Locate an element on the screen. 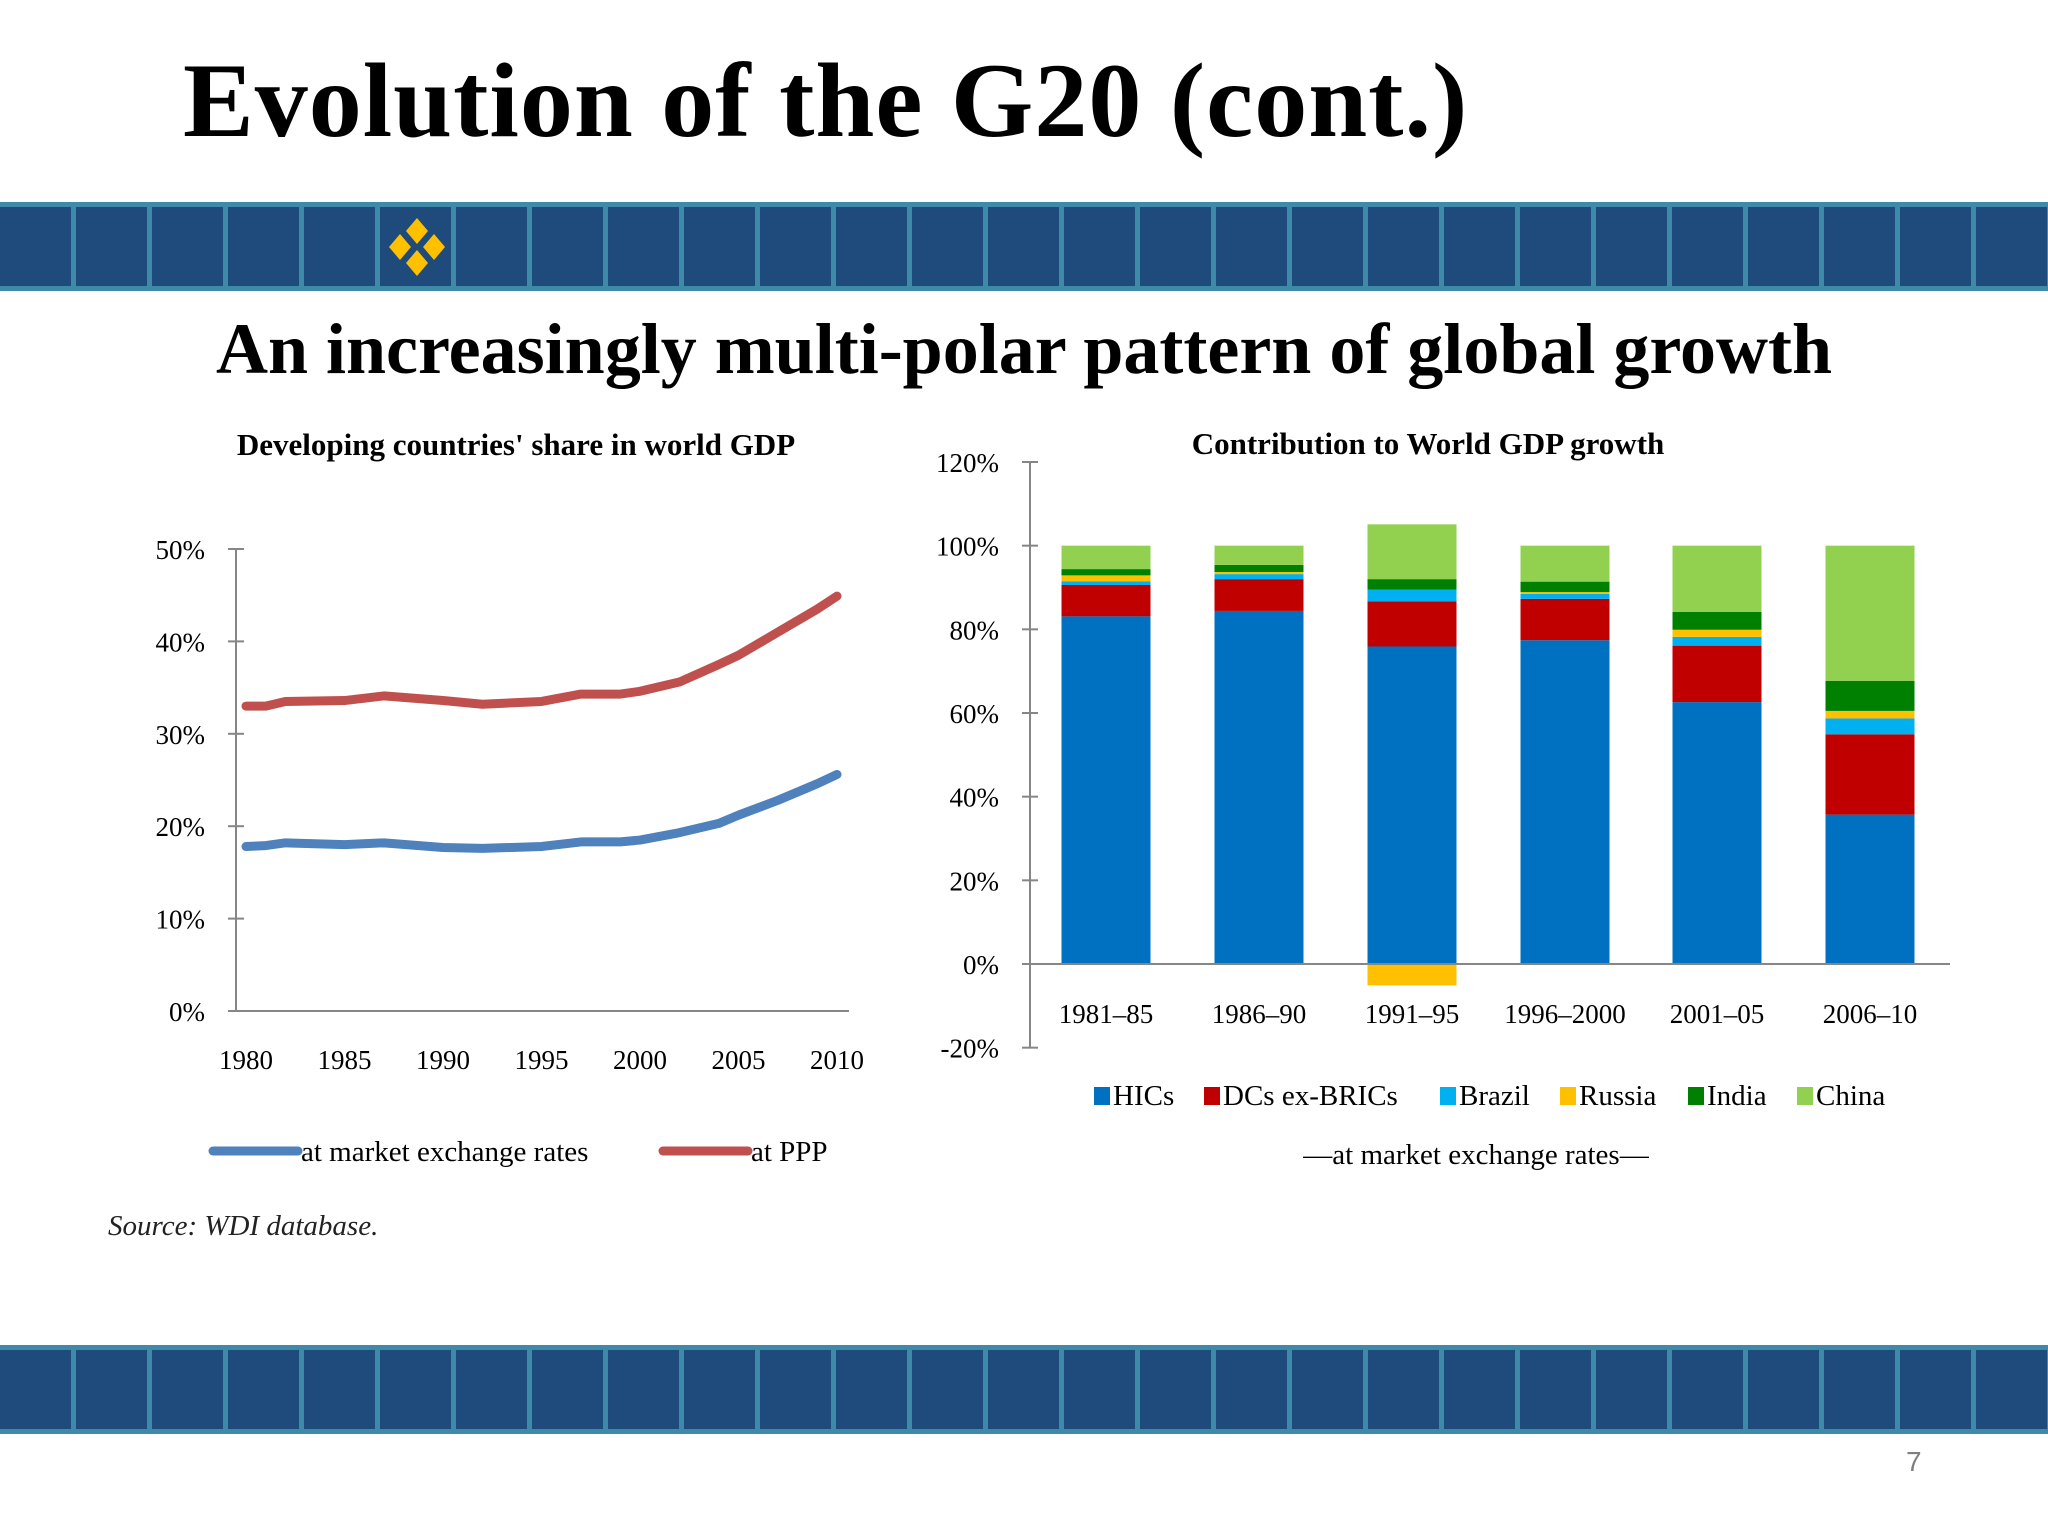 This screenshot has width=2048, height=1536. x-tick-label: 1991–95 is located at coordinates (1412, 1014).